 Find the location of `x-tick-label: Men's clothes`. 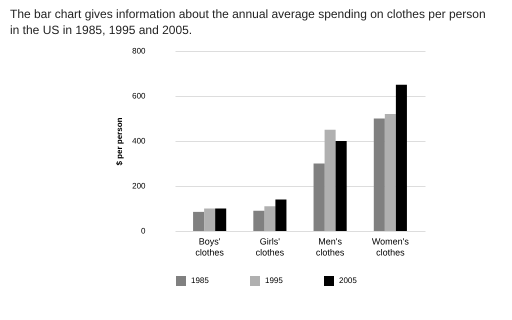

x-tick-label: Men's clothes is located at coordinates (330, 247).